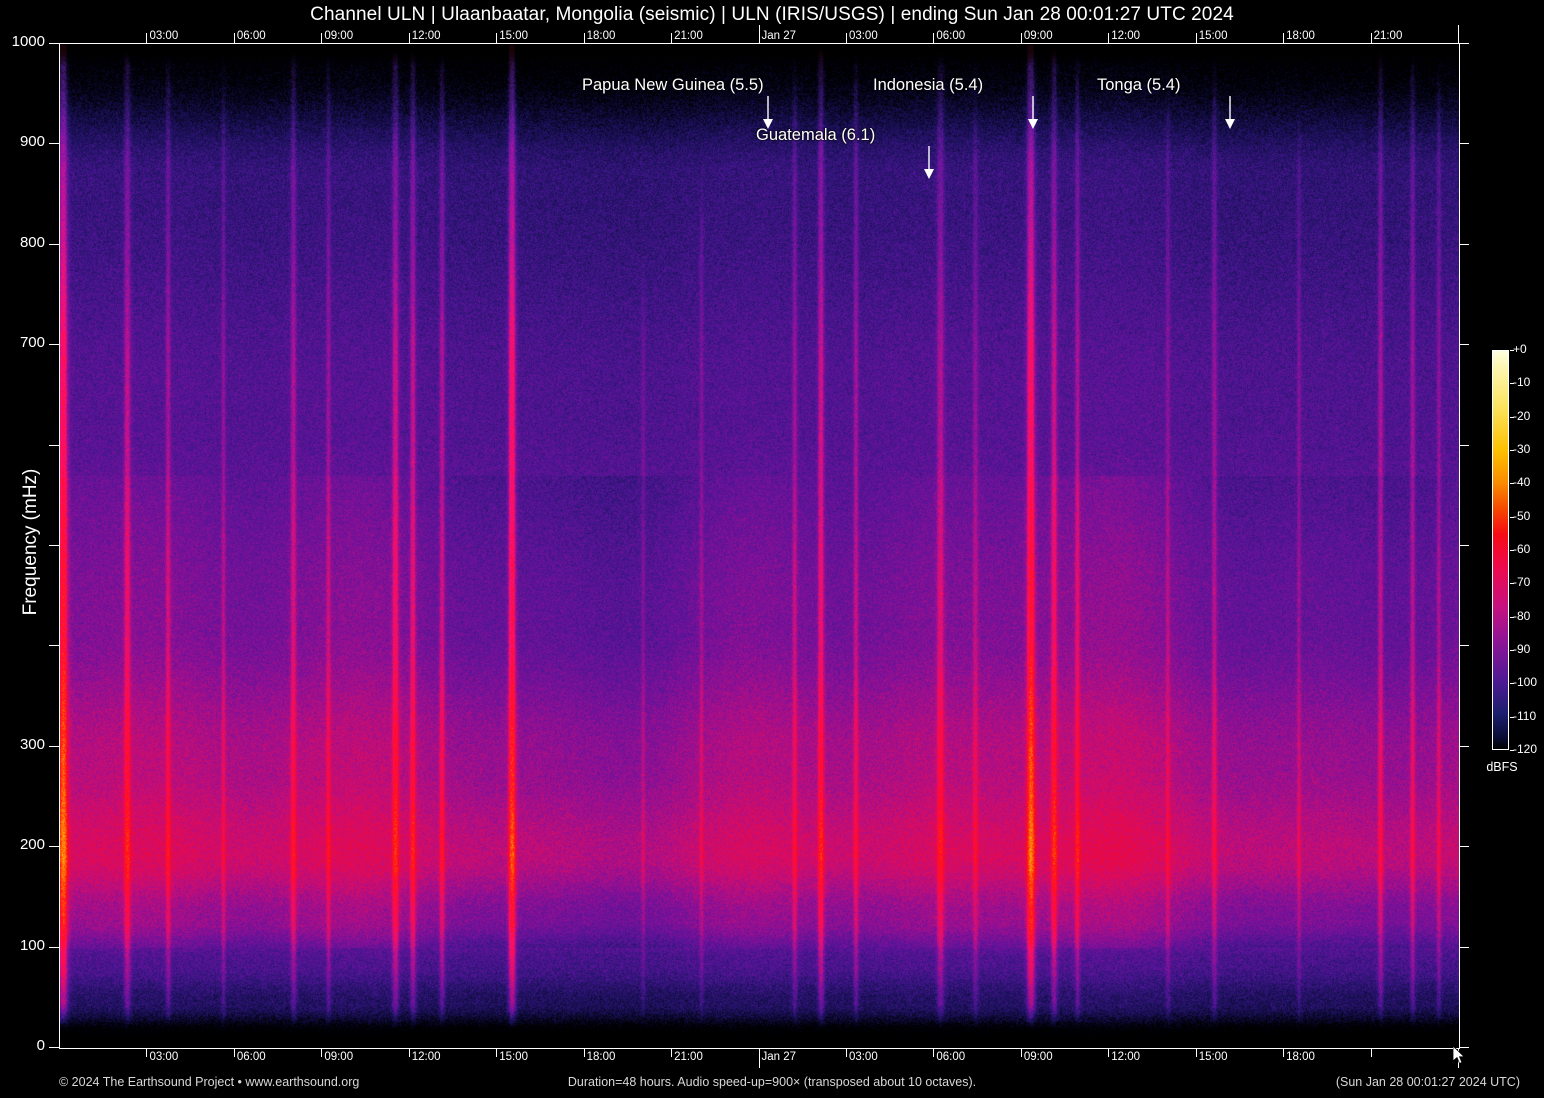 This screenshot has height=1098, width=1544. Describe the element at coordinates (1427, 1082) in the screenshot. I see `footer-timestamp: (Sun Jan 28 00:01:27 2024 UTC)` at that location.